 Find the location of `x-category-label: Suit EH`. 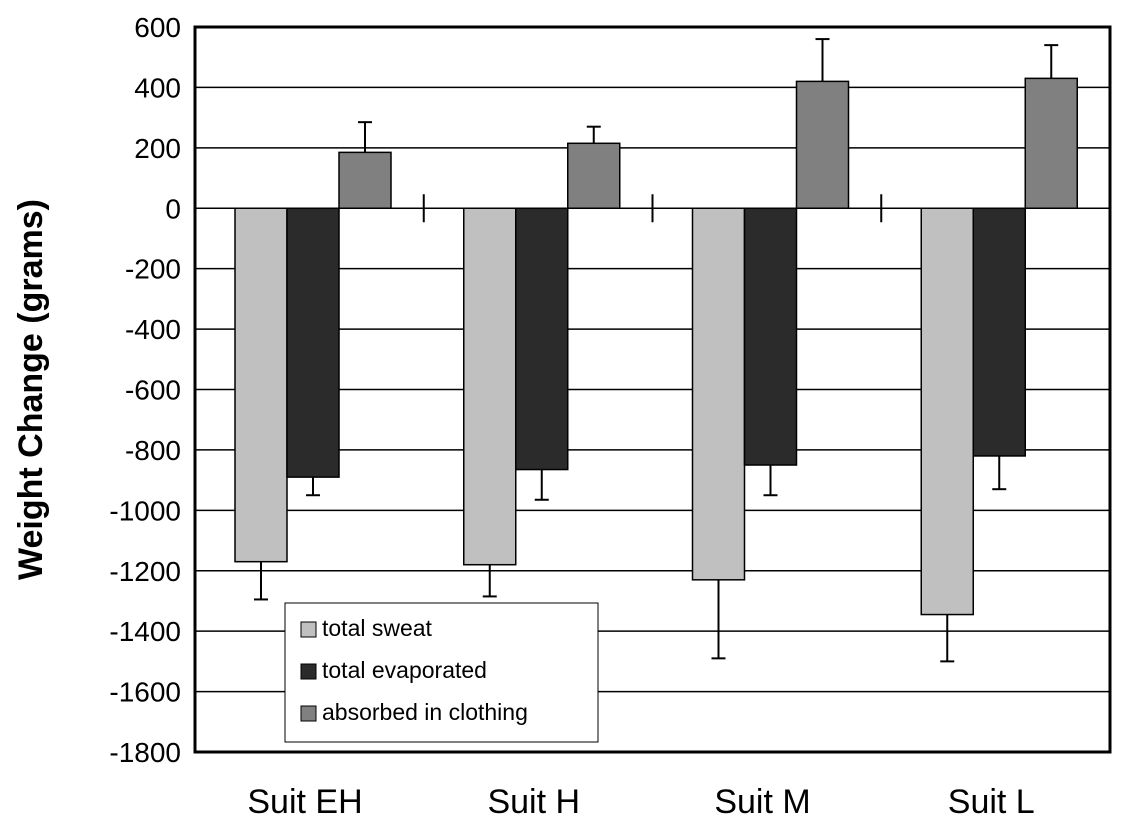

x-category-label: Suit EH is located at coordinates (304, 802).